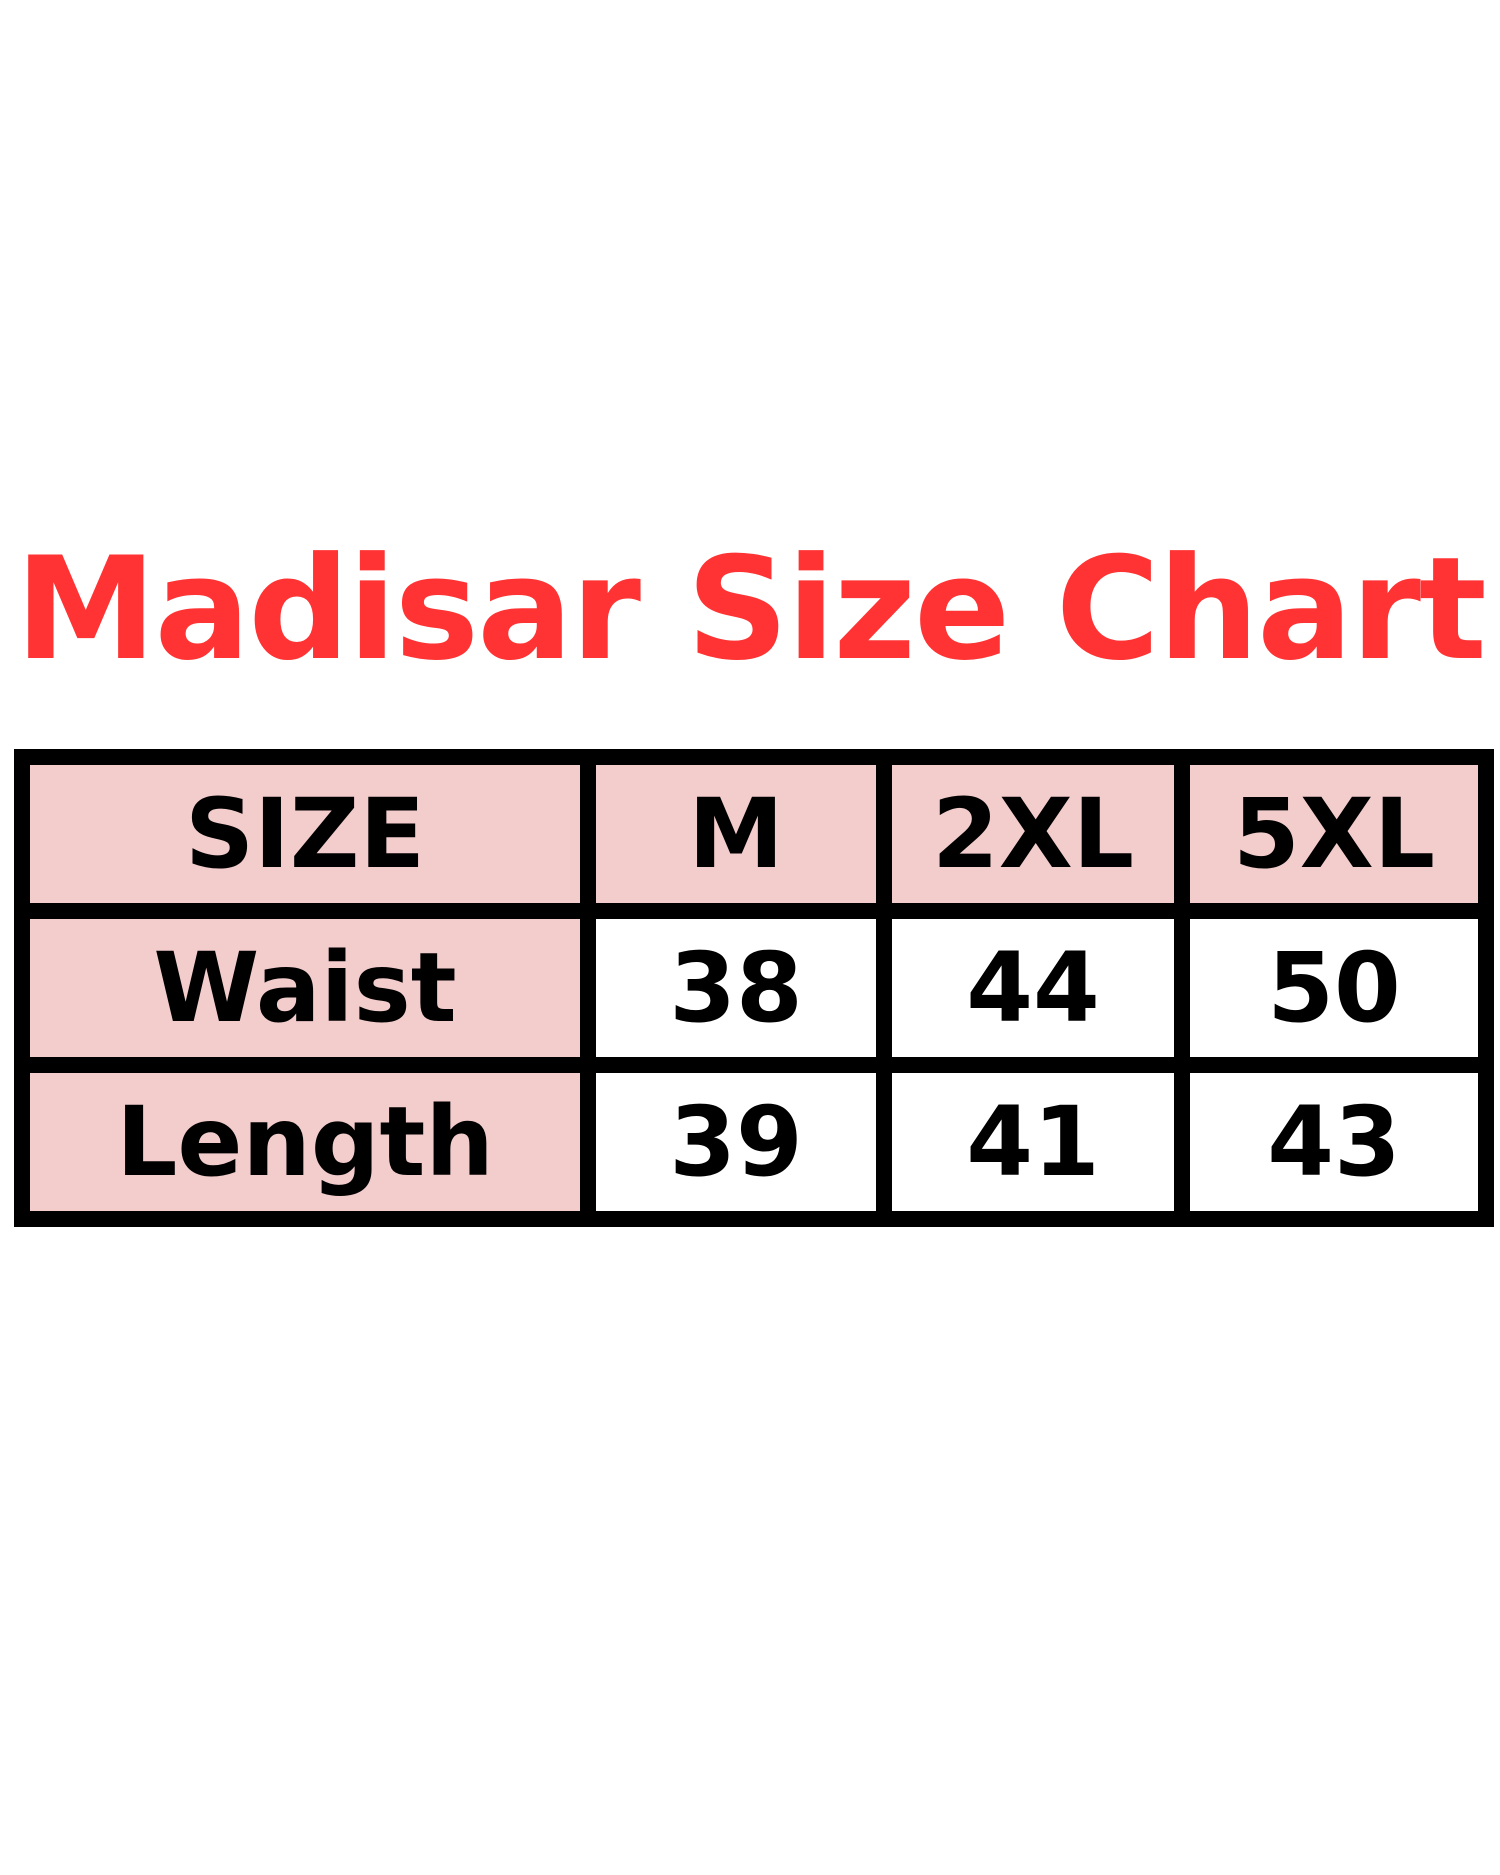 Image resolution: width=1500 pixels, height=1875 pixels. I want to click on table-cell: 50, so click(1334, 988).